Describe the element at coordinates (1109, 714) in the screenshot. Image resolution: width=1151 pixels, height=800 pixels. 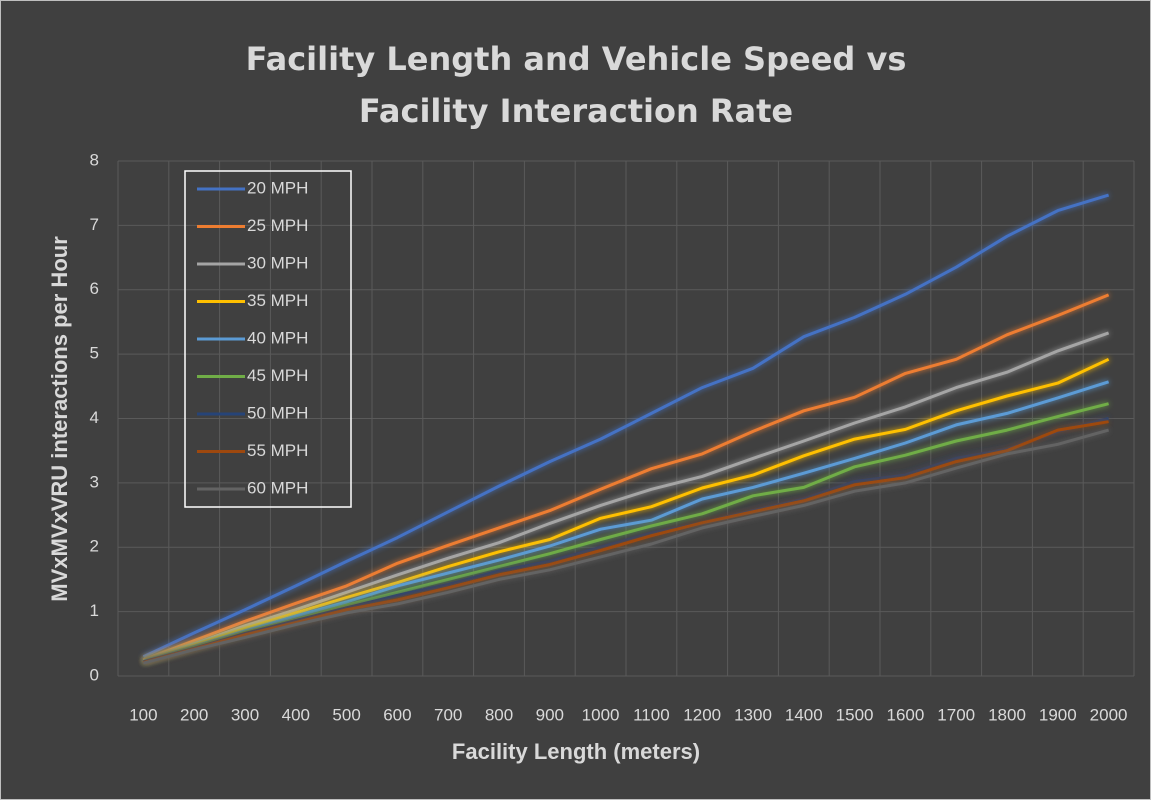
I see `x-tick-label: 2000` at that location.